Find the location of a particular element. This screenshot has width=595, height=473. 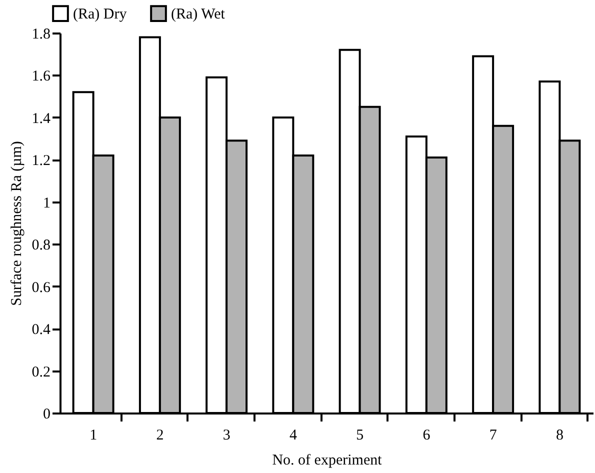

x-tick-label: 5 is located at coordinates (360, 436).